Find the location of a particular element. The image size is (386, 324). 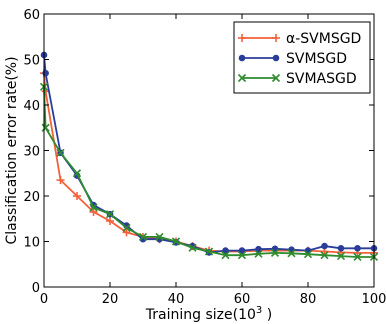

x-axis-title: Training size(103 ) is located at coordinates (208, 314).